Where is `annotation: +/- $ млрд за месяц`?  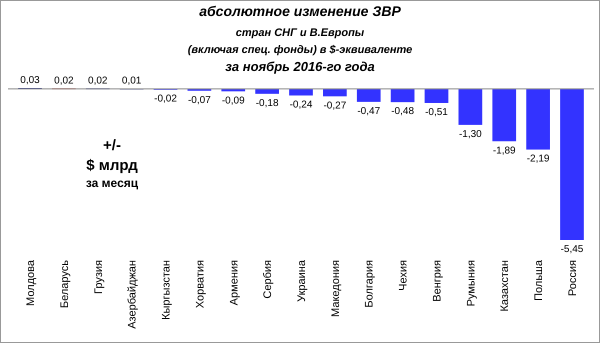
annotation: +/- $ млрд за месяц is located at coordinates (112, 163).